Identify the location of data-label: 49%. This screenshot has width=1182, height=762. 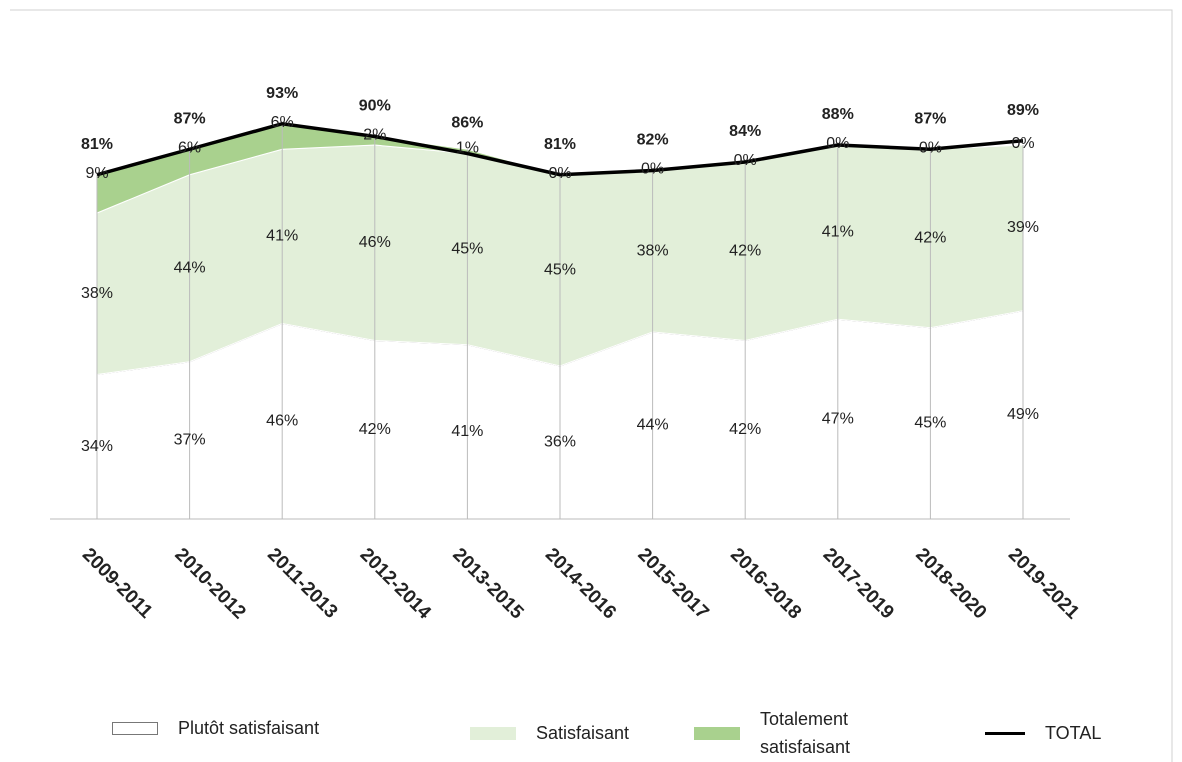
(1023, 414).